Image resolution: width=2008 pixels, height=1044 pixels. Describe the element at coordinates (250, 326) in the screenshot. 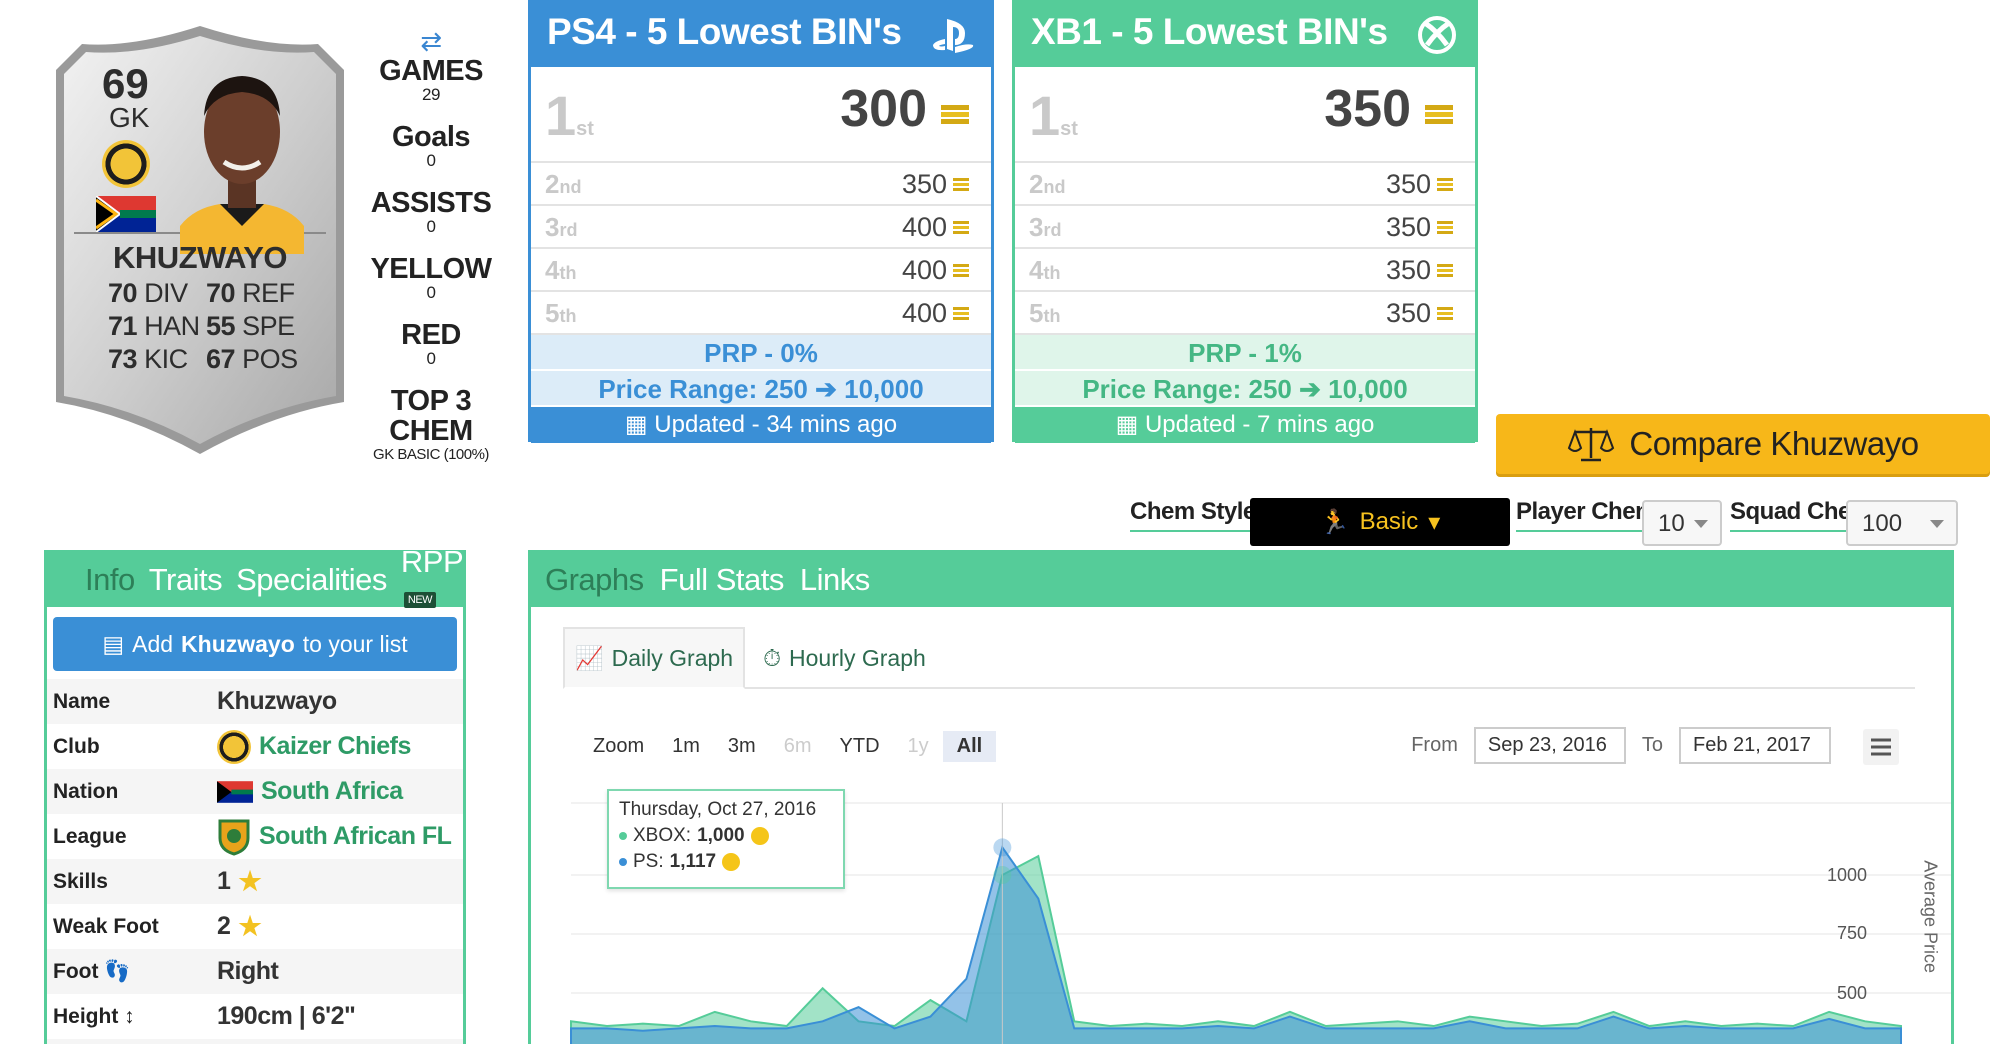

I see `stat-spe: 55 SPE` at that location.